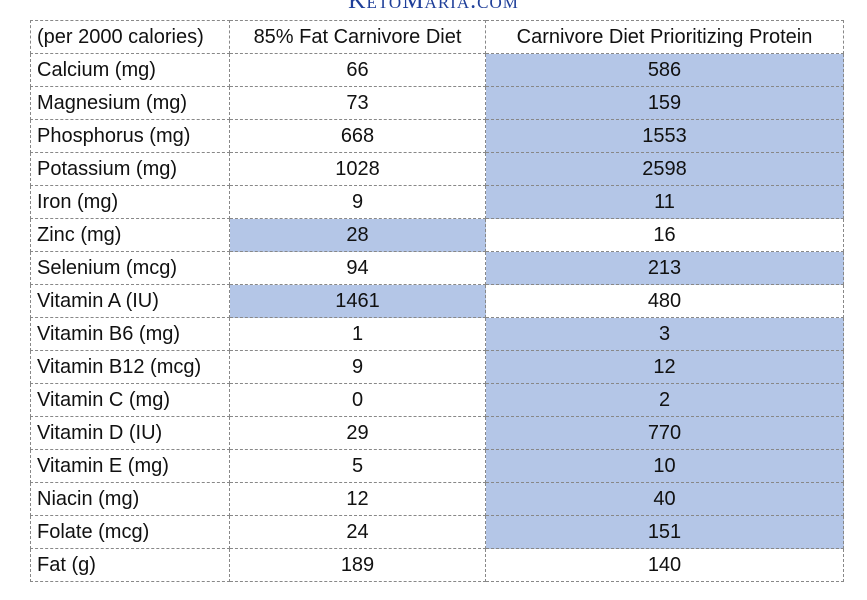 This screenshot has height=600, width=867. Describe the element at coordinates (130, 103) in the screenshot. I see `nutrient-label: Magnesium (mg)` at that location.